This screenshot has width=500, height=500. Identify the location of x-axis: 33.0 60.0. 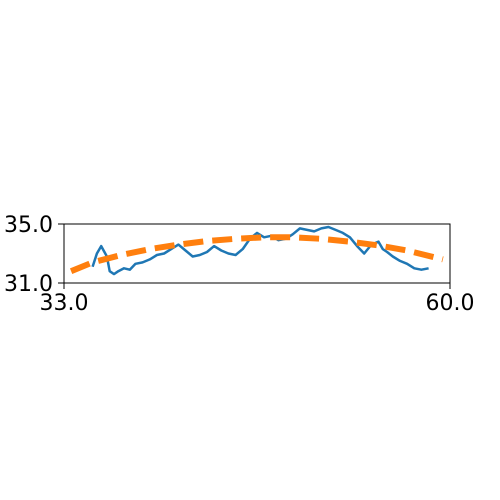
(257, 299).